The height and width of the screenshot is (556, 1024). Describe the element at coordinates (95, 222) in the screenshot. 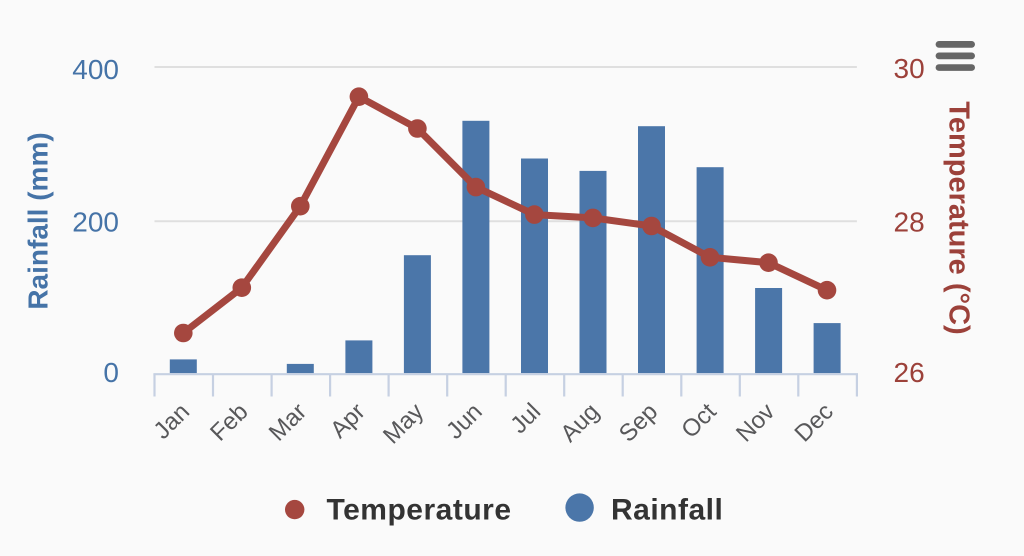

I see `svg-text: 200` at that location.